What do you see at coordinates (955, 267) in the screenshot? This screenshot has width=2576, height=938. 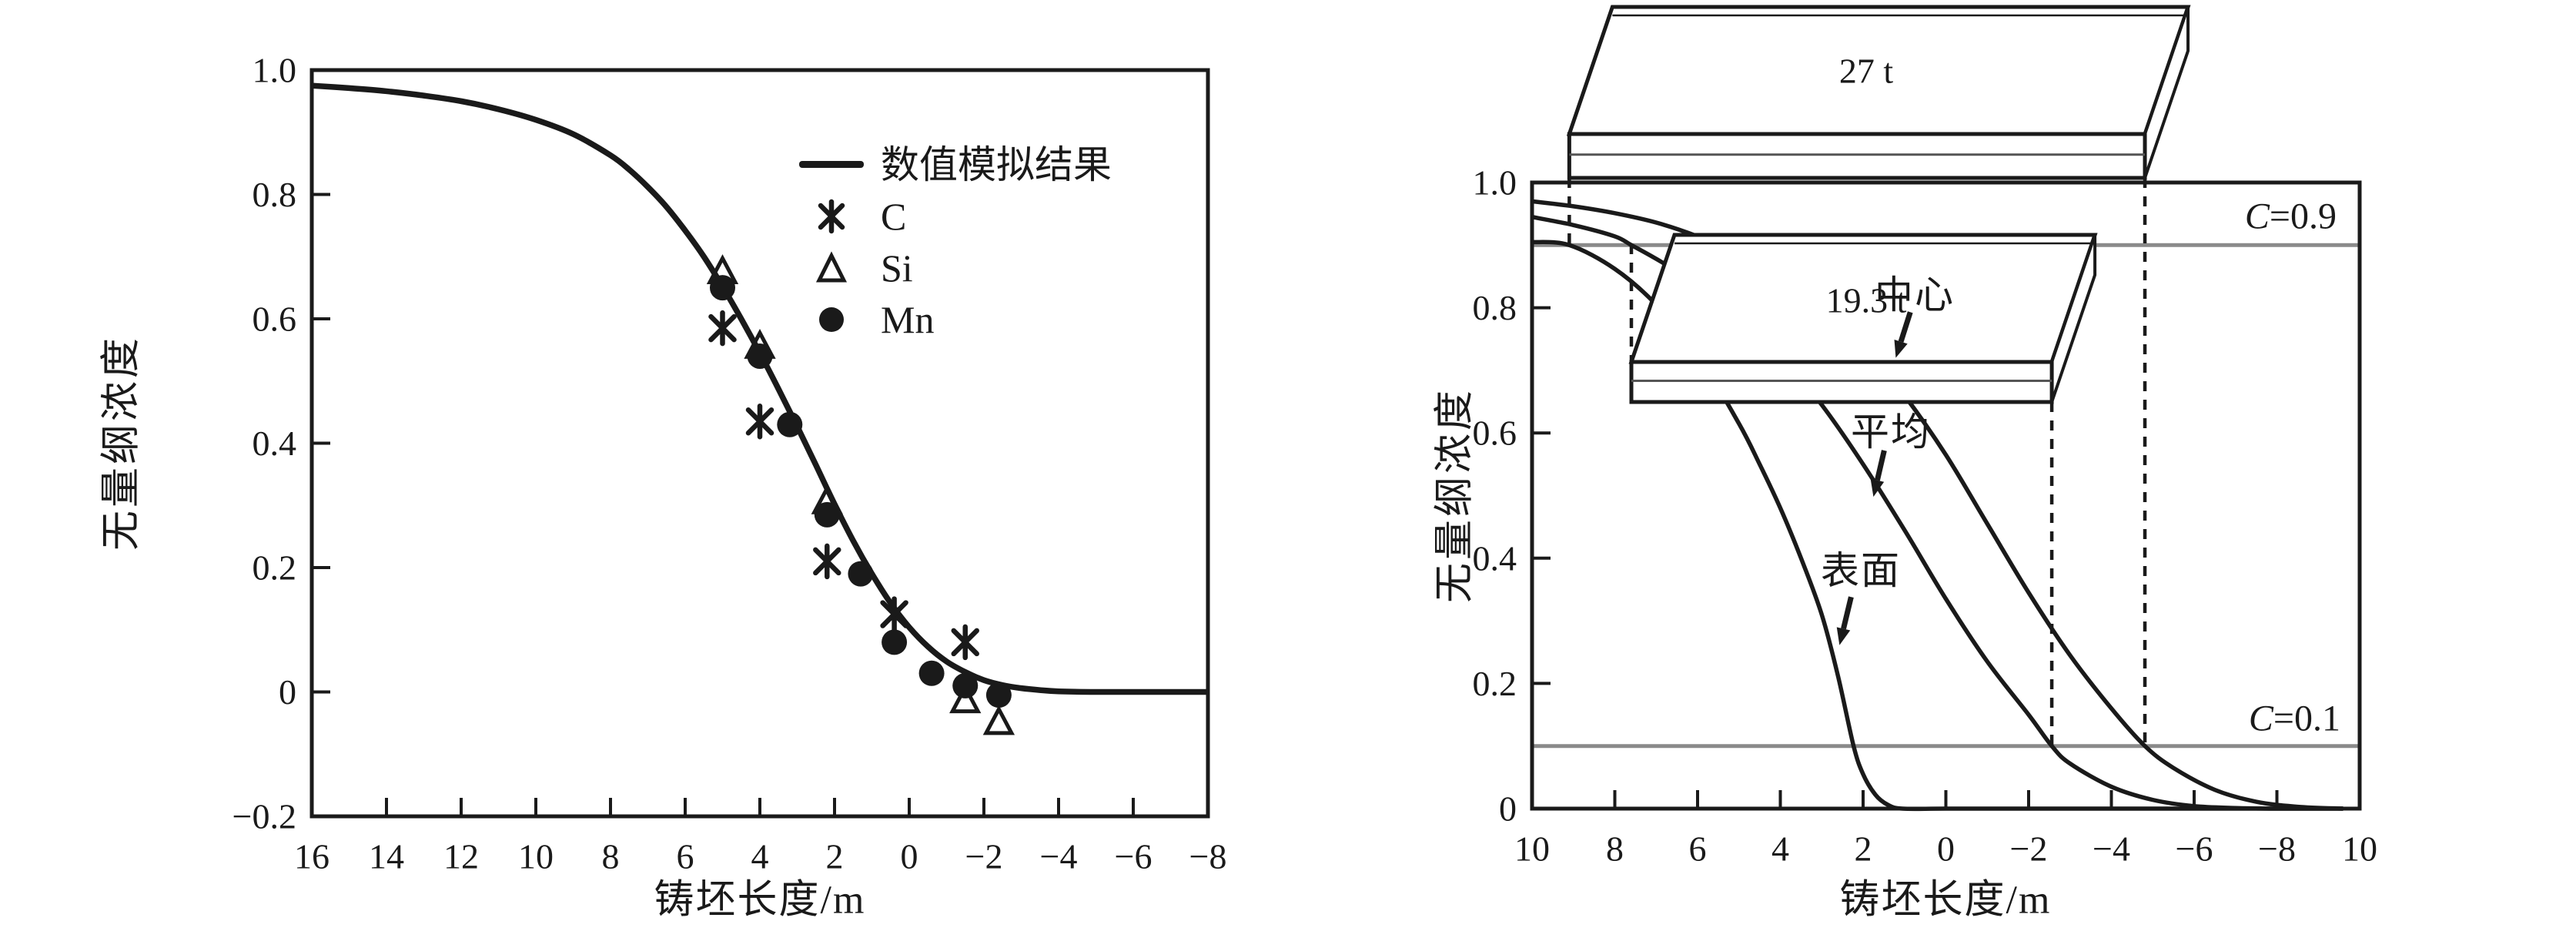 I see `legend-item-si: Si` at bounding box center [955, 267].